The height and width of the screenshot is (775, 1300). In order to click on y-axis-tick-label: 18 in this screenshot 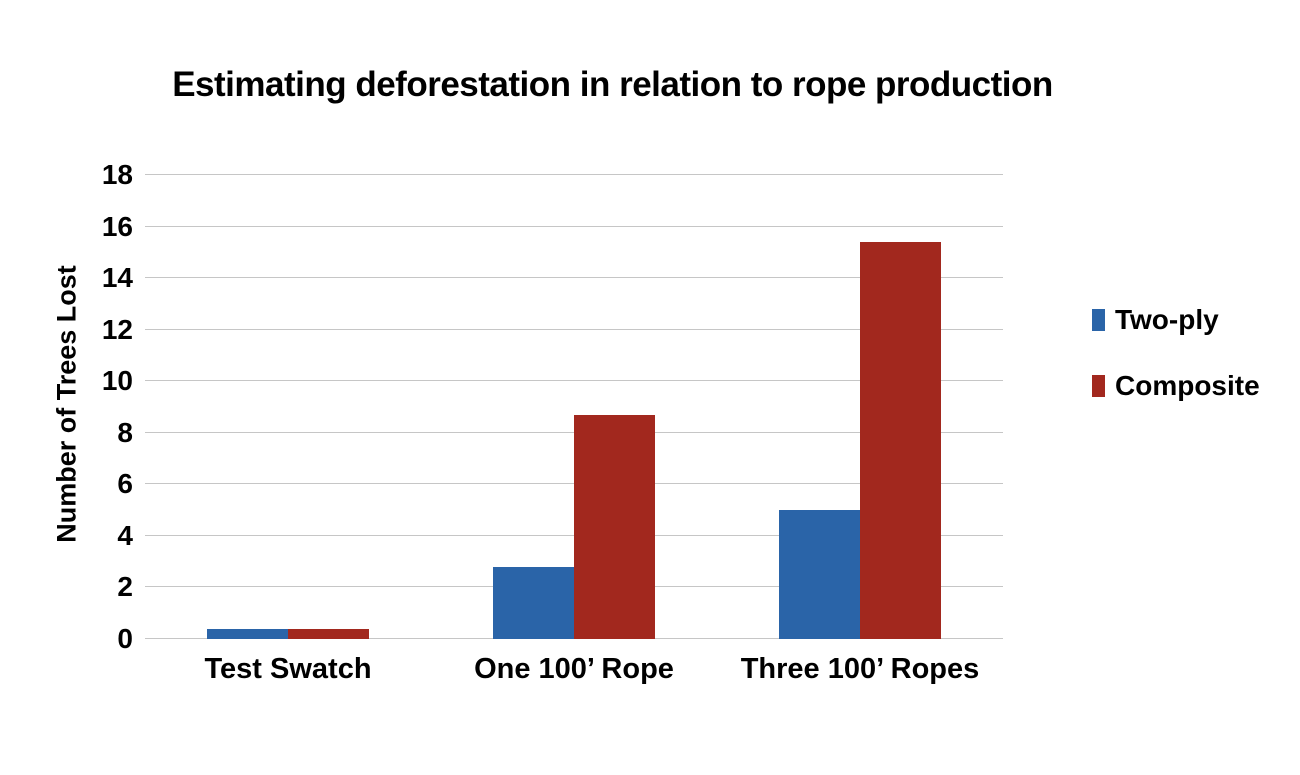, I will do `click(117, 174)`.